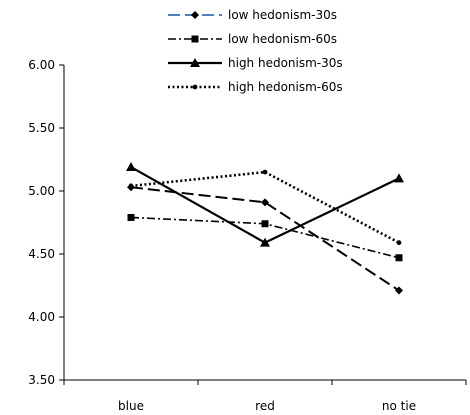 Image resolution: width=470 pixels, height=415 pixels. What do you see at coordinates (285, 63) in the screenshot?
I see `legend-label: high hedonism-30s` at bounding box center [285, 63].